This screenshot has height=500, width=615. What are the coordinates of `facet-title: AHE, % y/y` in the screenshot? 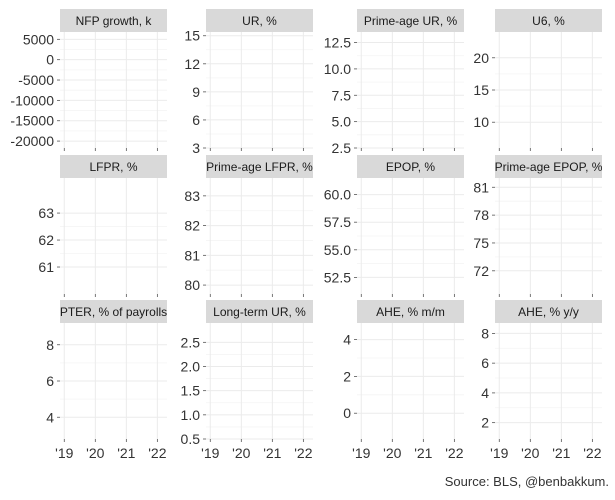 It's located at (548, 312).